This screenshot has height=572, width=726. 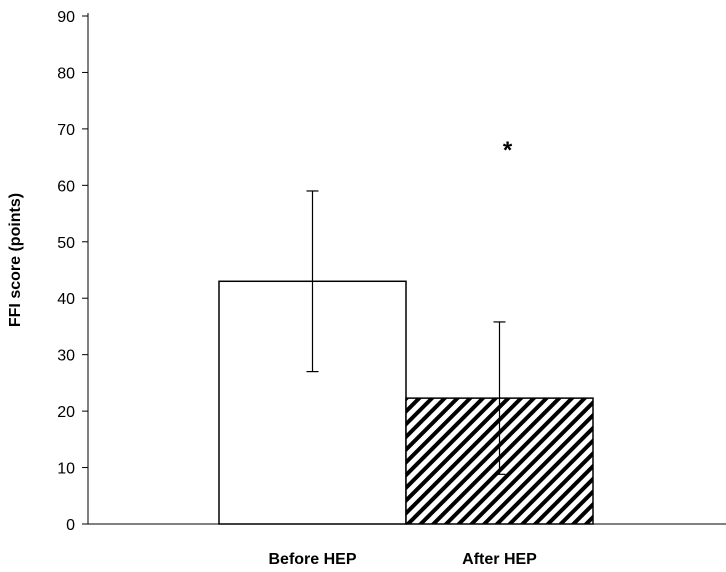 I want to click on y-tick-label: 10, so click(x=66, y=469).